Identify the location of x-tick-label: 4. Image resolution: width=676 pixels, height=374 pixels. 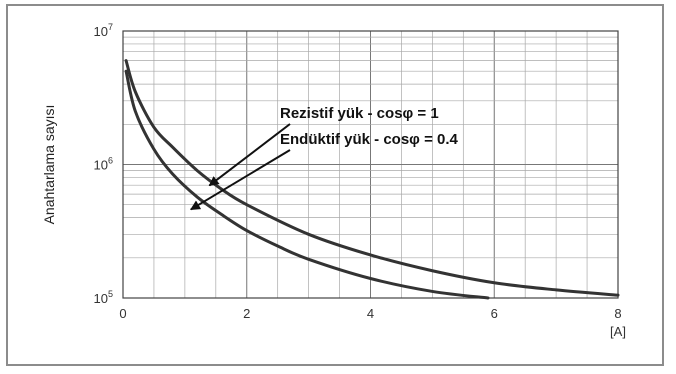
(370, 313).